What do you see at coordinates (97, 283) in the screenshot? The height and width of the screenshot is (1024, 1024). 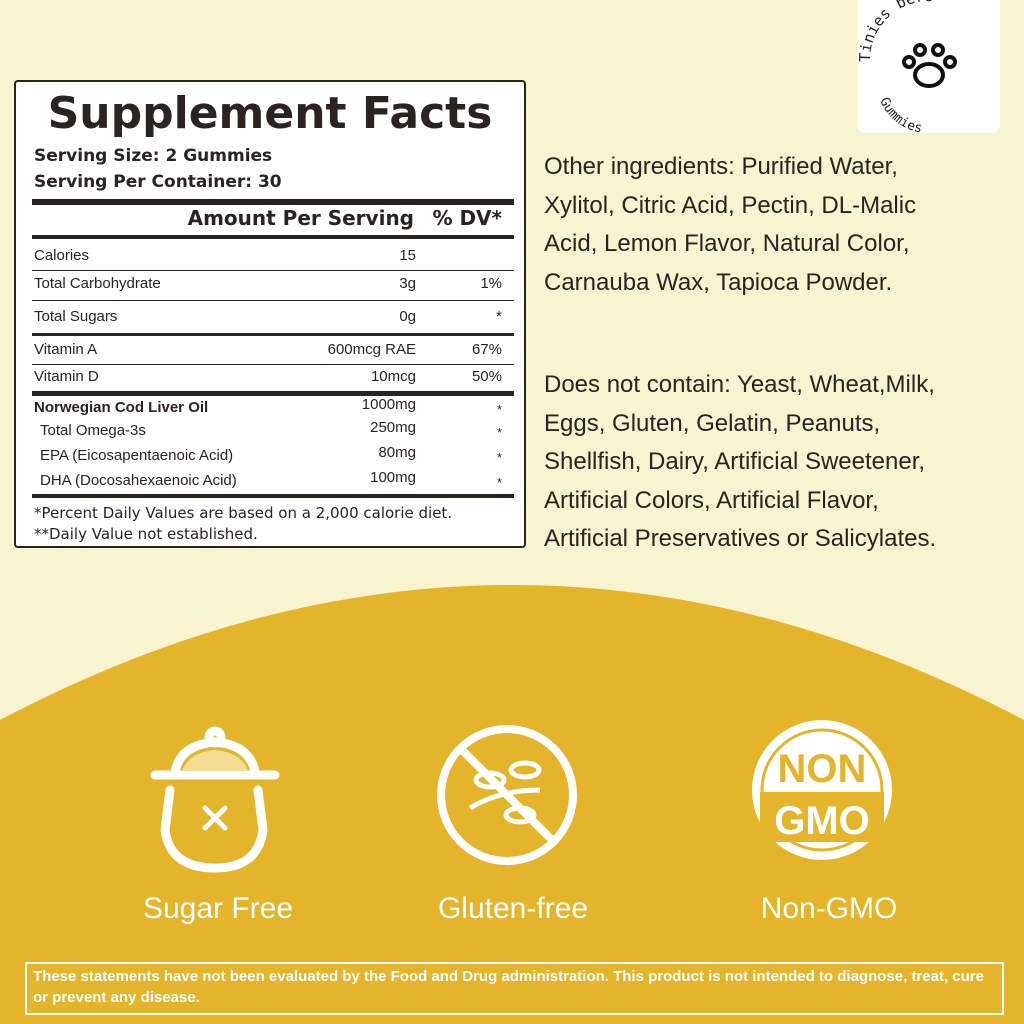 I see `row-name: Total Carbohydrate` at bounding box center [97, 283].